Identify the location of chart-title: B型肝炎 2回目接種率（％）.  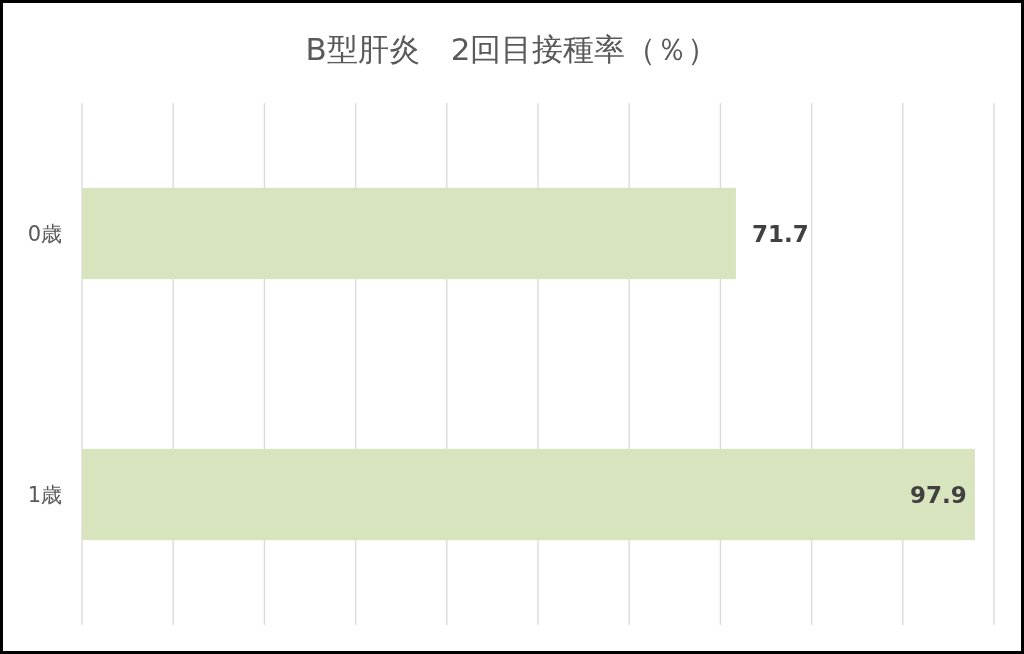
(512, 49).